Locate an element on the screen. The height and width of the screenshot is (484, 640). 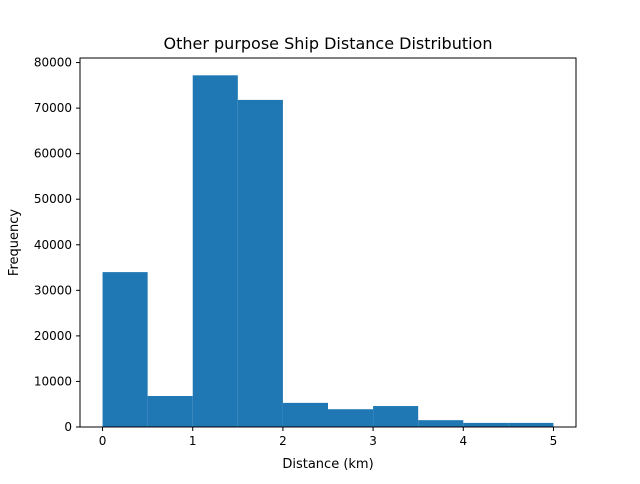
y-tick-label: 70000 is located at coordinates (53, 108).